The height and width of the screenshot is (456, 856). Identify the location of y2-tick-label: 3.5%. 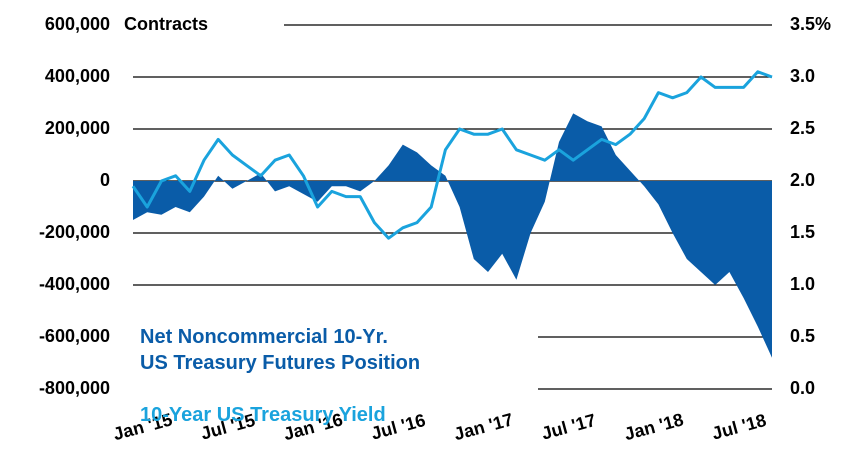
(810, 24).